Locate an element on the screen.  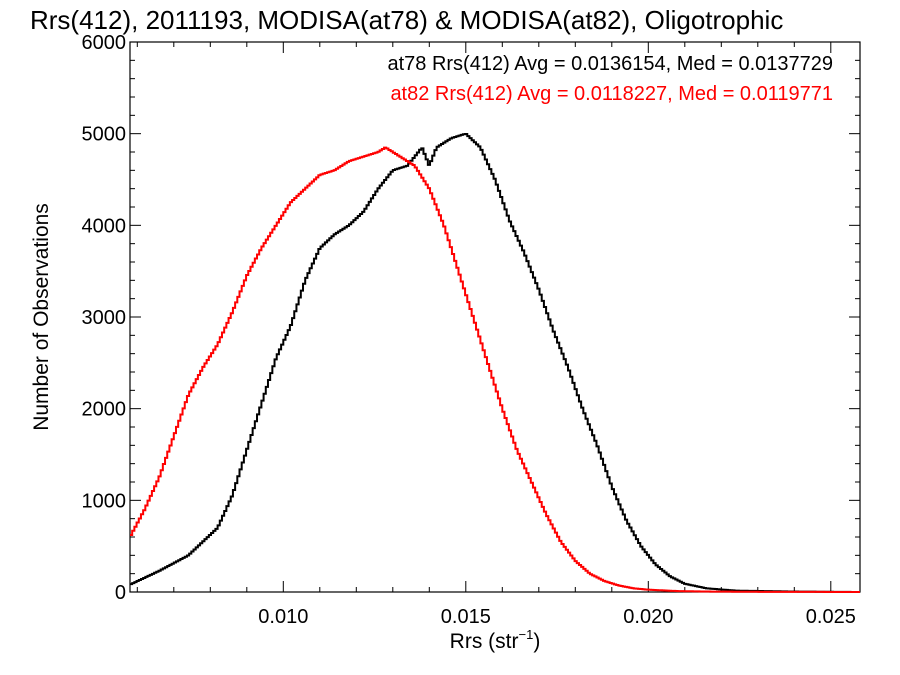
x-axis-label: Rrs (str−1) is located at coordinates (495, 640).